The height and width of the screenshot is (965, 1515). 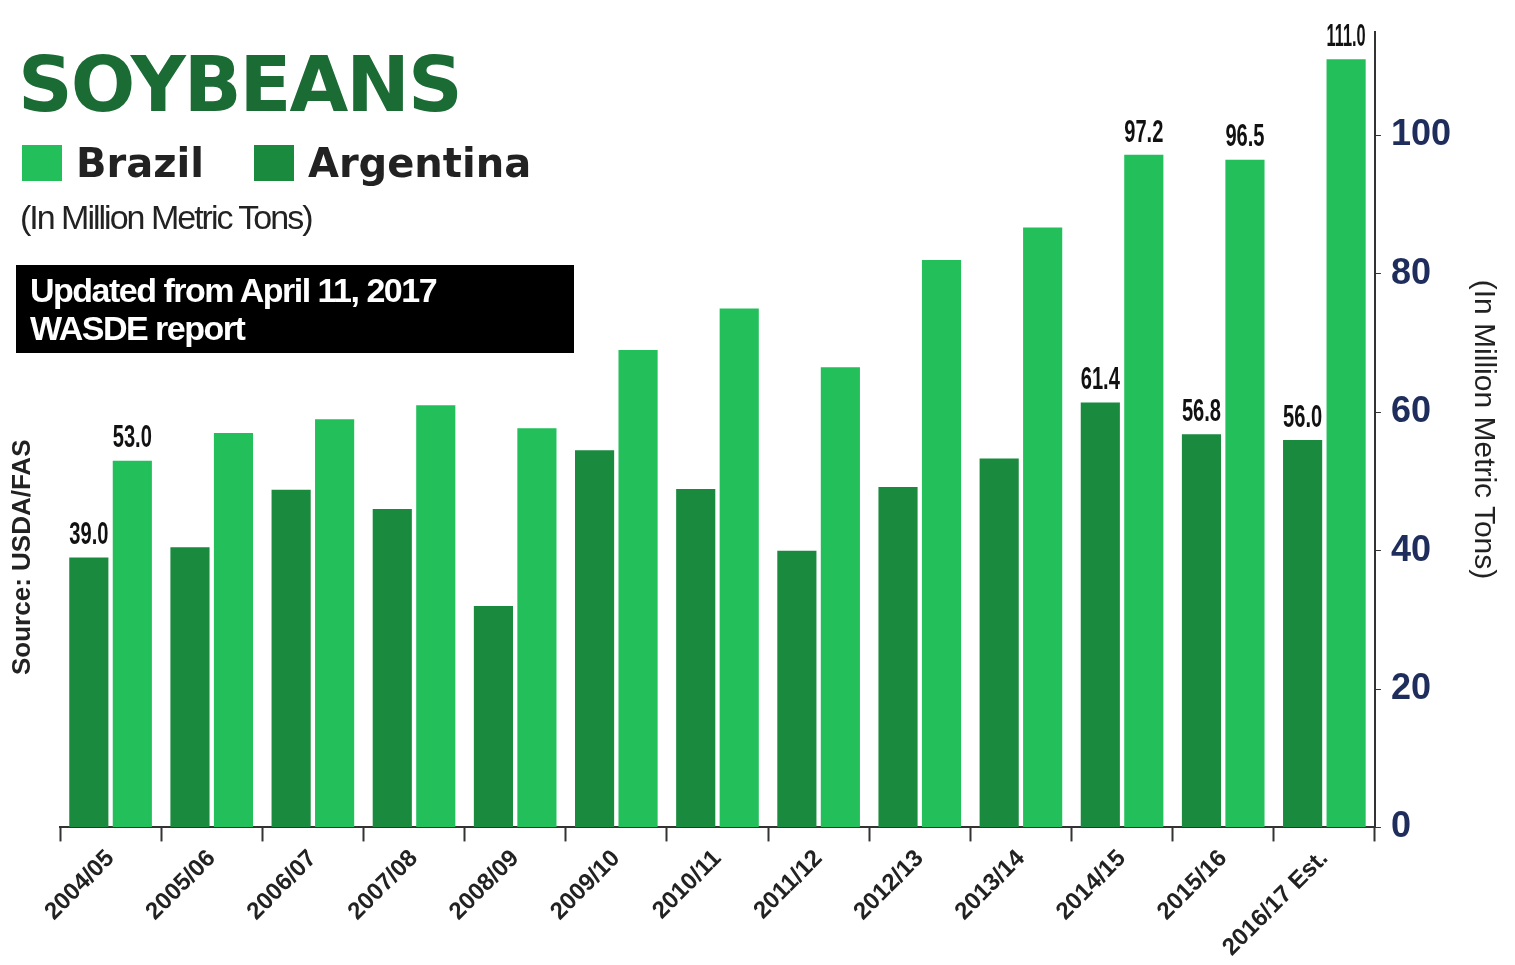 I want to click on y-tick-label: 0, so click(x=1400, y=825).